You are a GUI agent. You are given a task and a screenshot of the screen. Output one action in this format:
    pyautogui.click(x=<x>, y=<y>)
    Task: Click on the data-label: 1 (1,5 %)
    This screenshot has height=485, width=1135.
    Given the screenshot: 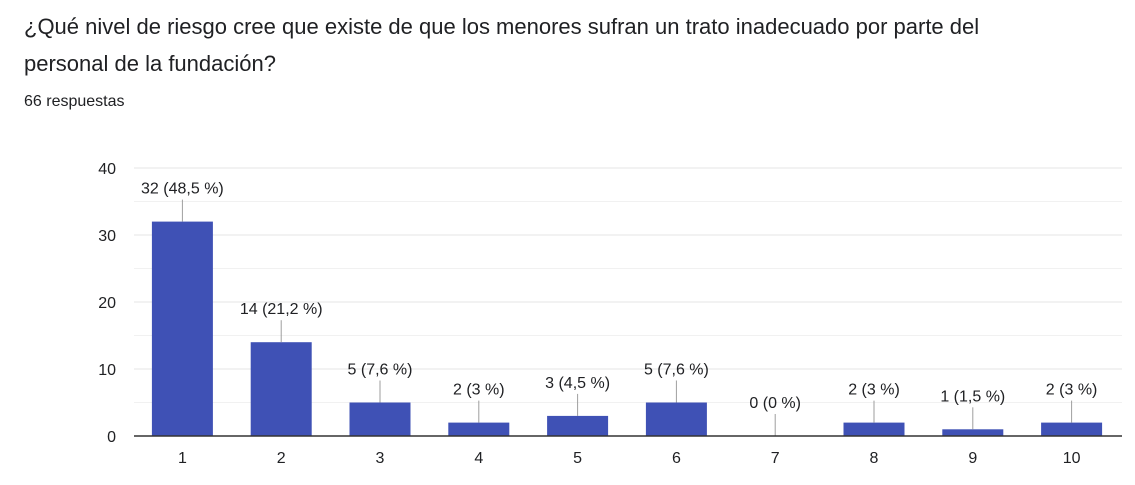 What is the action you would take?
    pyautogui.click(x=972, y=396)
    